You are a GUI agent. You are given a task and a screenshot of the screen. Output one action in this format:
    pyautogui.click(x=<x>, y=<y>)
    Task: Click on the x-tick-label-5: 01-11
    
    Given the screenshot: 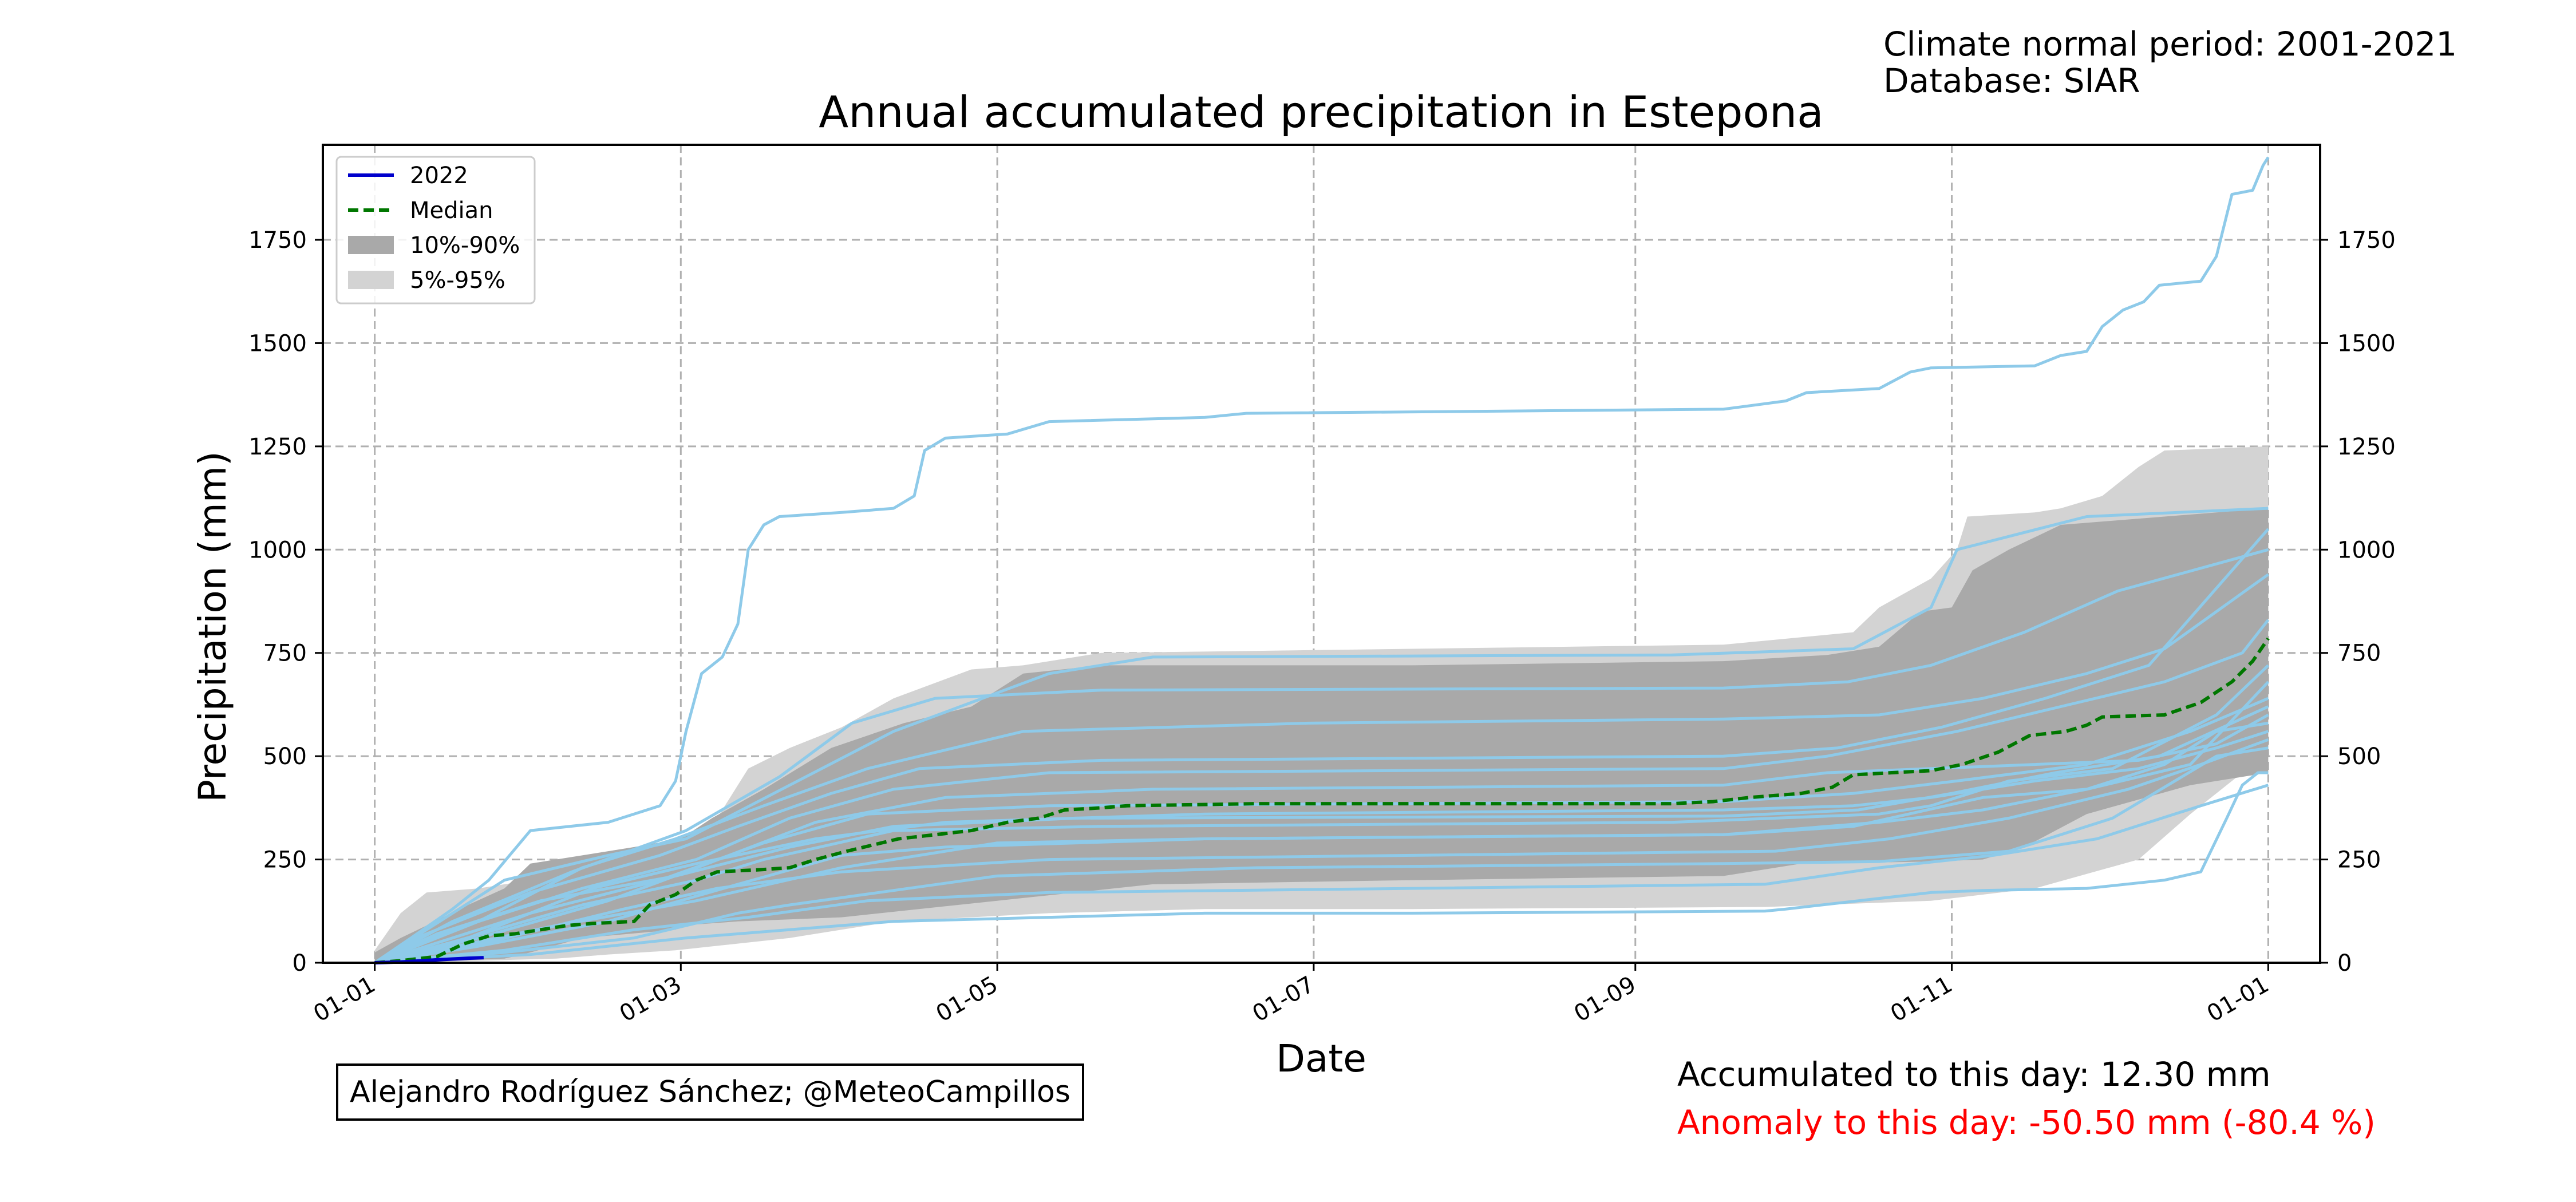 What is the action you would take?
    pyautogui.click(x=1921, y=999)
    